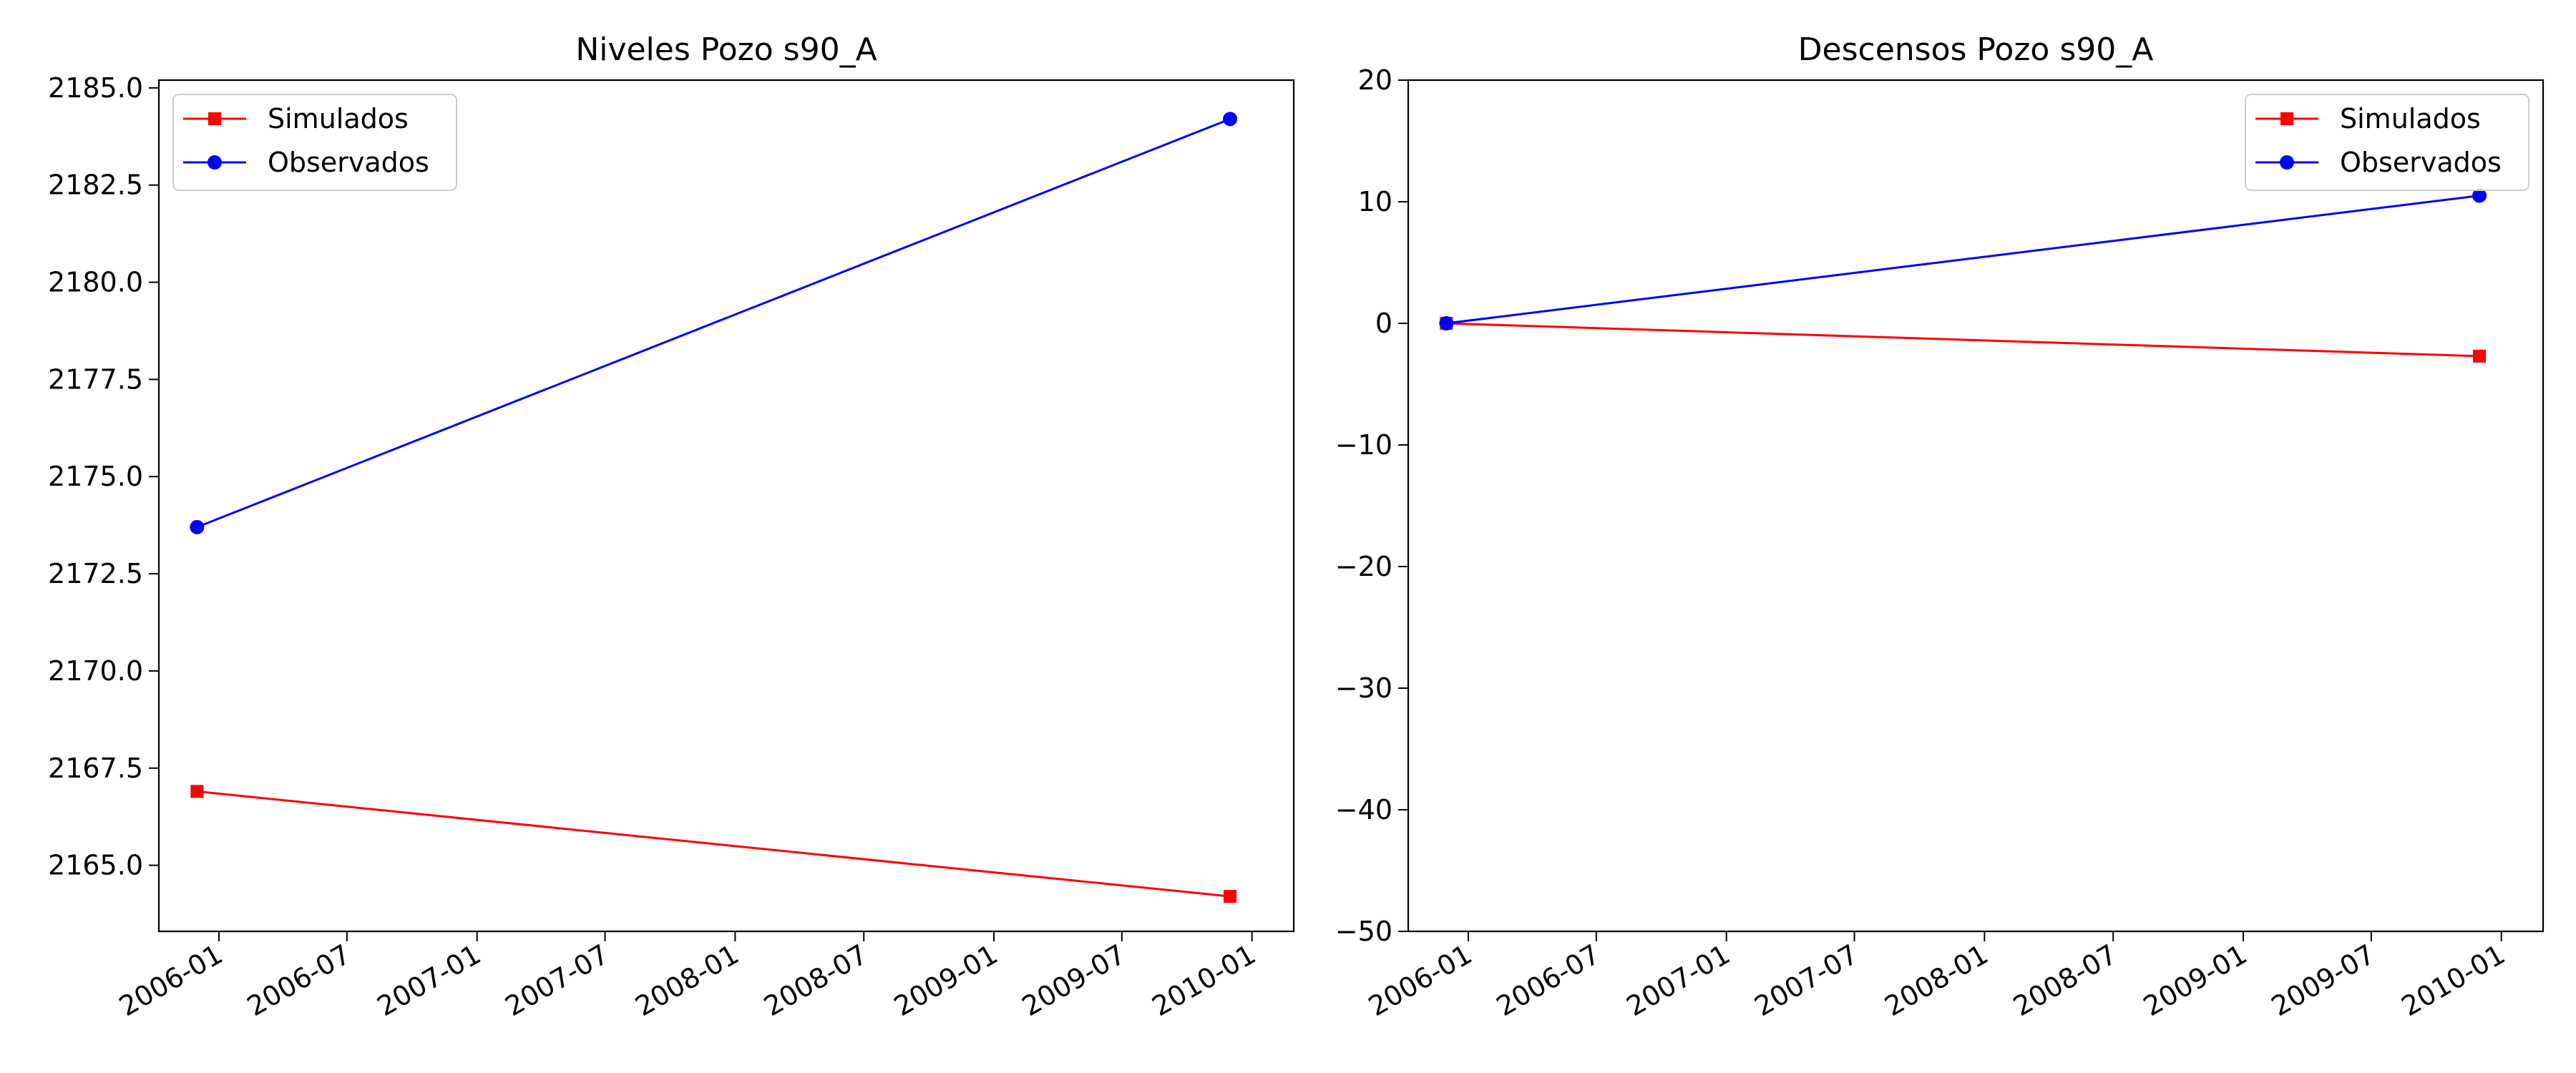 The image size is (2576, 1073). What do you see at coordinates (2195, 980) in the screenshot?
I see `descensos-xtick-label: 2009-01` at bounding box center [2195, 980].